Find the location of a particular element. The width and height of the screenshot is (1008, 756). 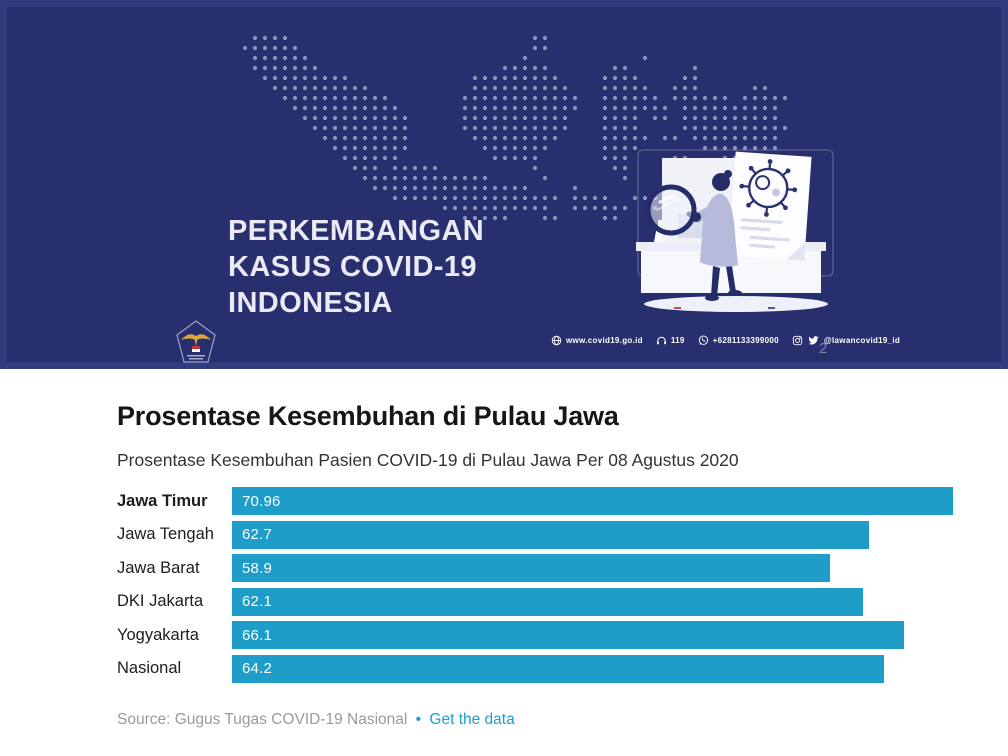

website-label: www.covid19.go.id is located at coordinates (604, 340).